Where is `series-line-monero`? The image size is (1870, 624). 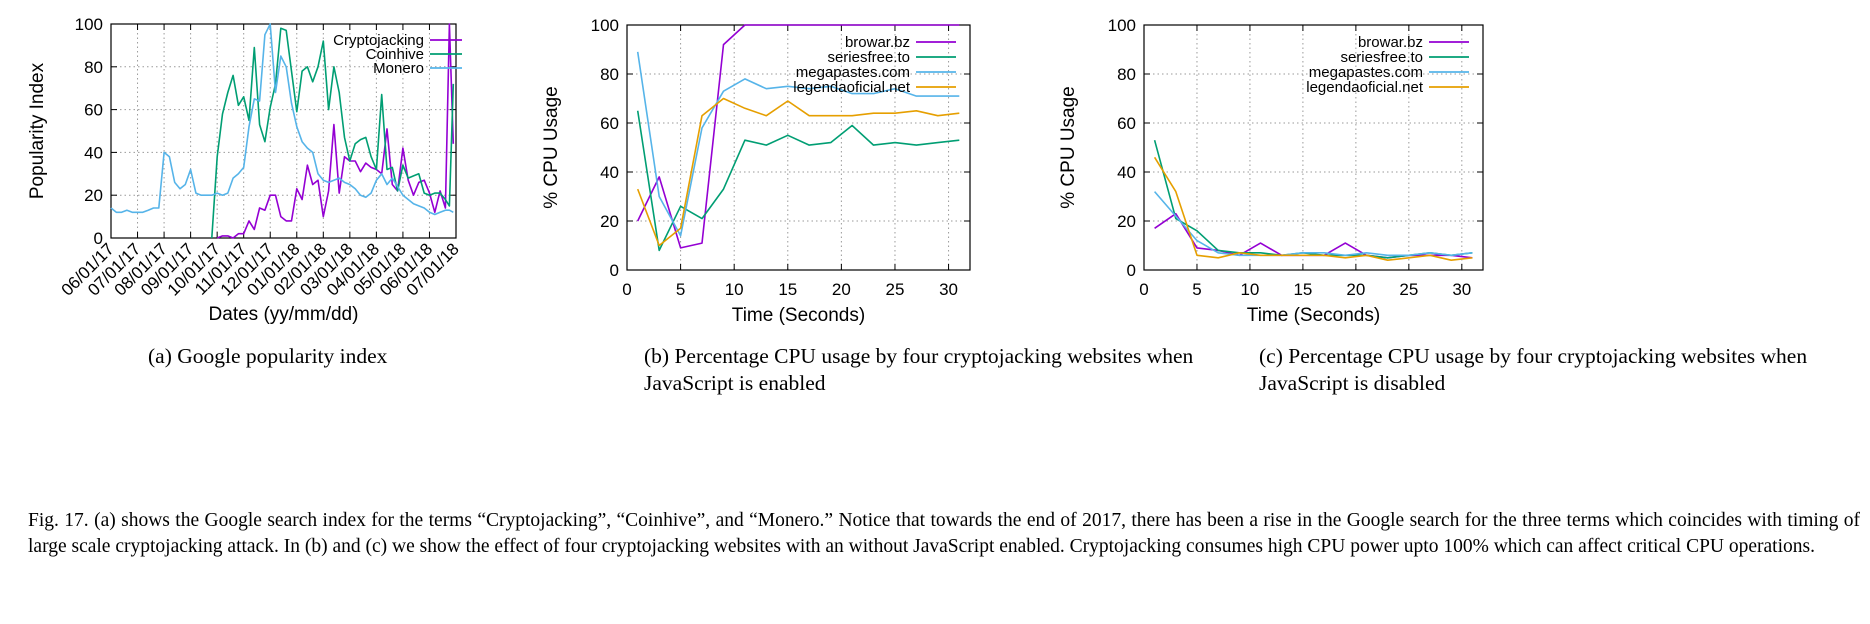 series-line-monero is located at coordinates (282, 119).